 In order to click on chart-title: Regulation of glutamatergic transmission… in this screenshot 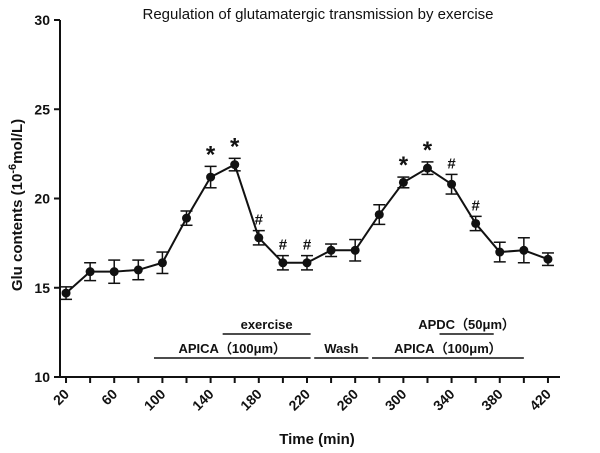, I will do `click(318, 14)`.